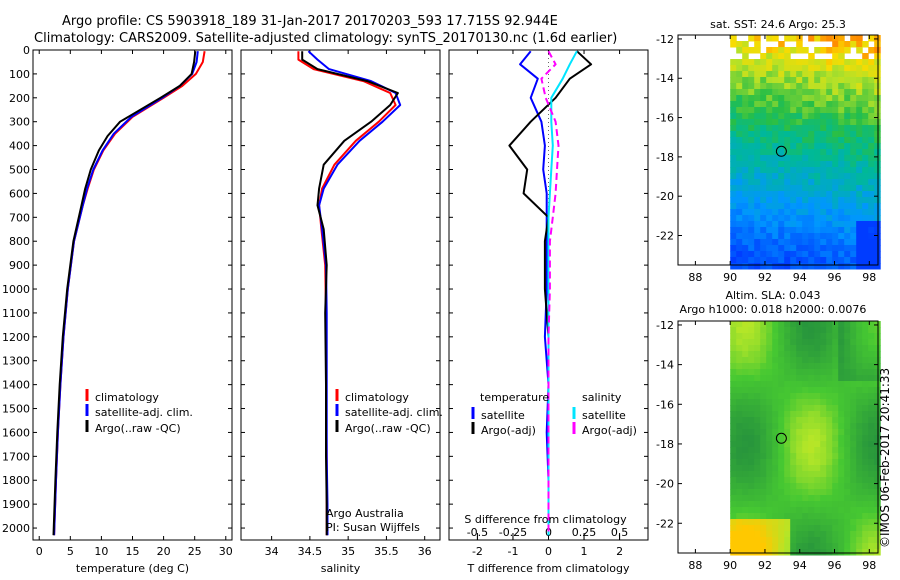  What do you see at coordinates (16, 337) in the screenshot?
I see `y-tick-label: 1200` at bounding box center [16, 337].